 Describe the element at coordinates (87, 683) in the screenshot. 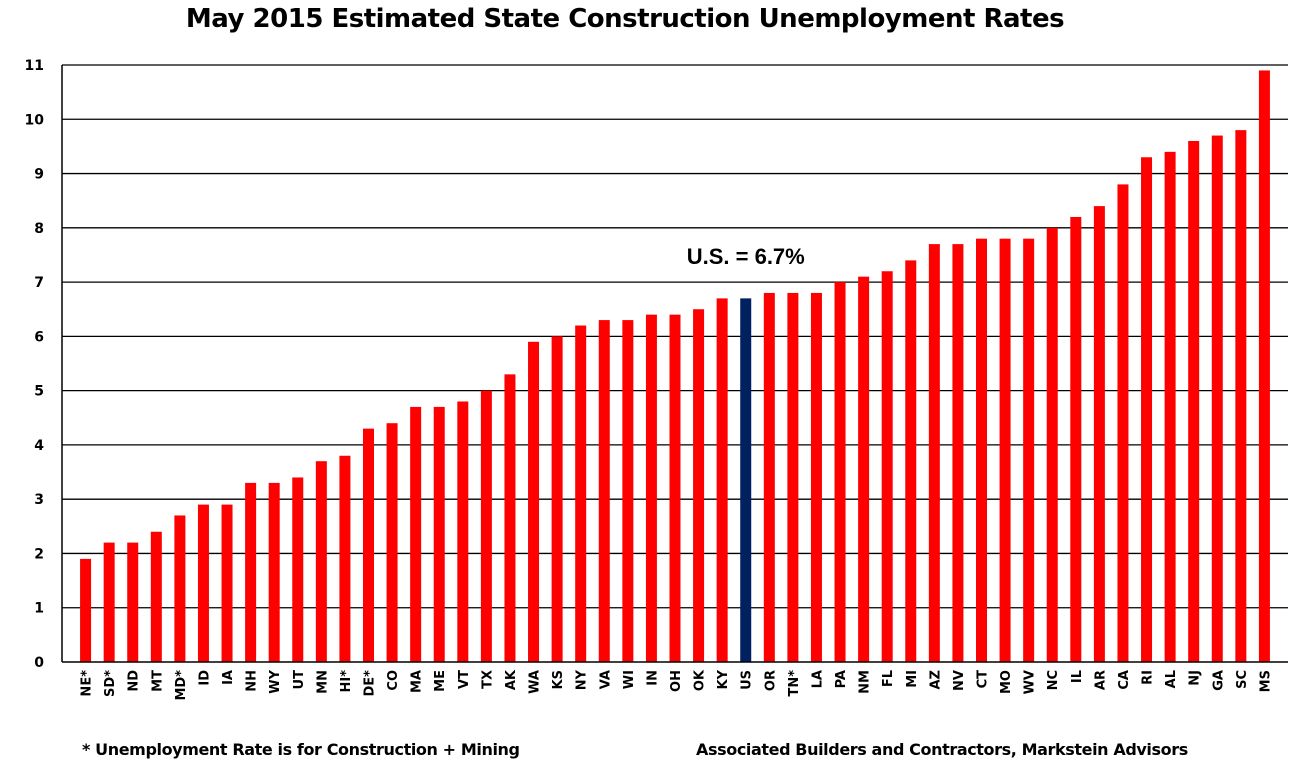

I see `x-tick-label: NE*` at that location.